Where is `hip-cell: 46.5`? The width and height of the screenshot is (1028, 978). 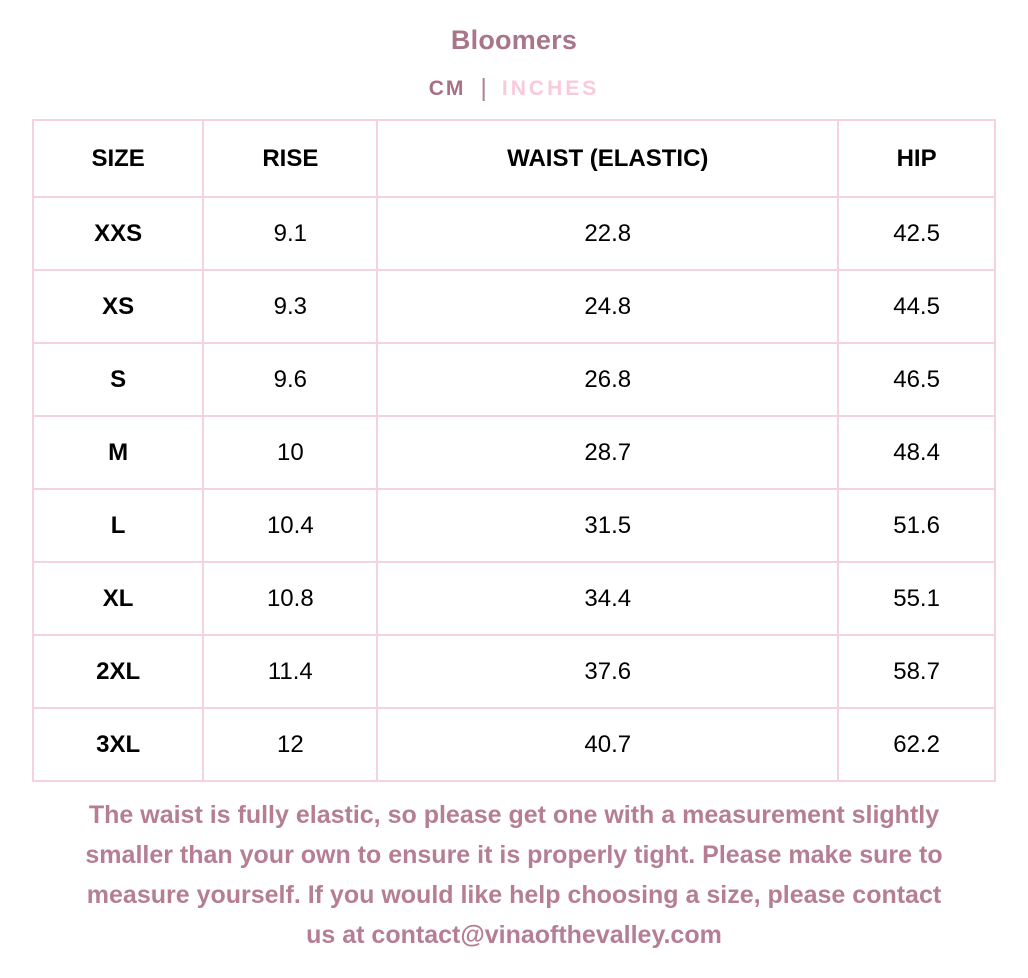
hip-cell: 46.5 is located at coordinates (916, 379).